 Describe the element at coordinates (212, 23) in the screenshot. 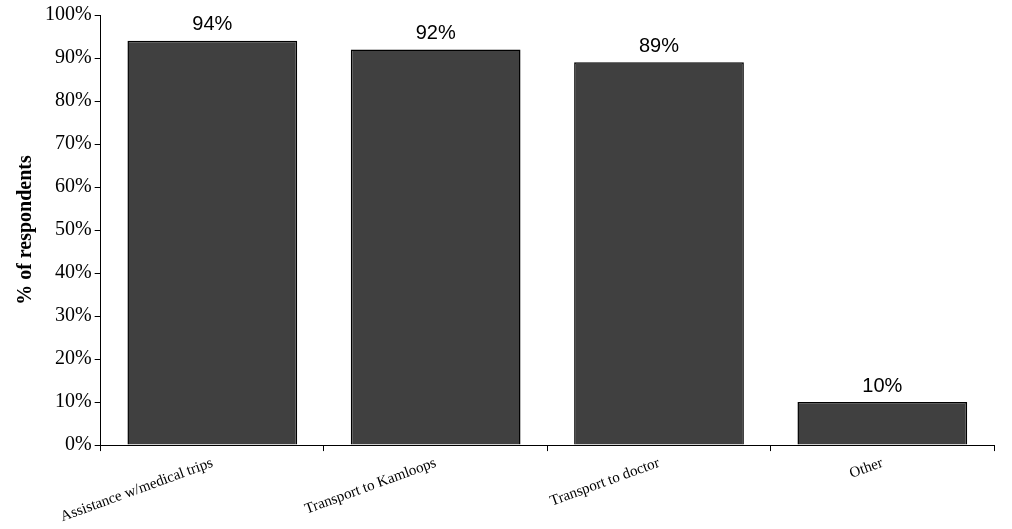

I see `data-label: 94%` at that location.